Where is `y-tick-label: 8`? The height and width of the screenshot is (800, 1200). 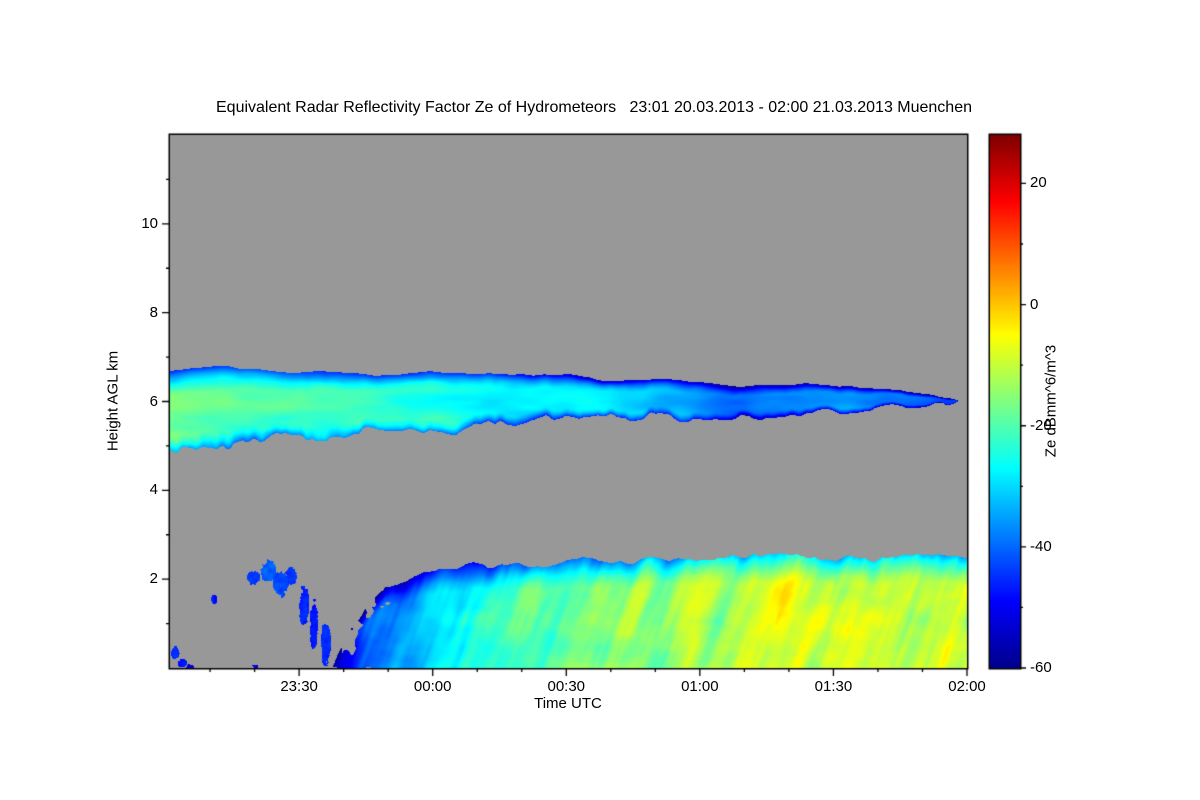 y-tick-label: 8 is located at coordinates (153, 312).